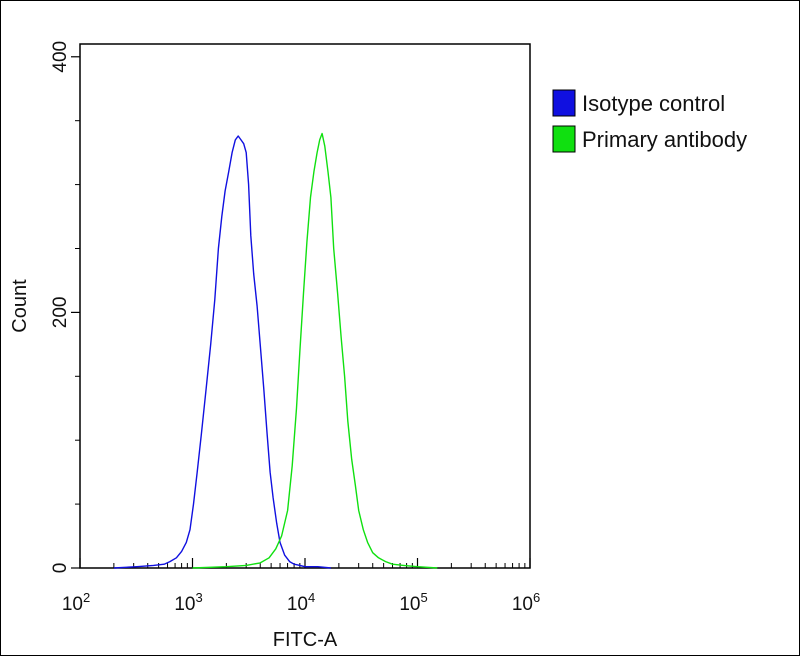 The image size is (800, 656). What do you see at coordinates (76, 602) in the screenshot?
I see `x-tick-label: 10²` at bounding box center [76, 602].